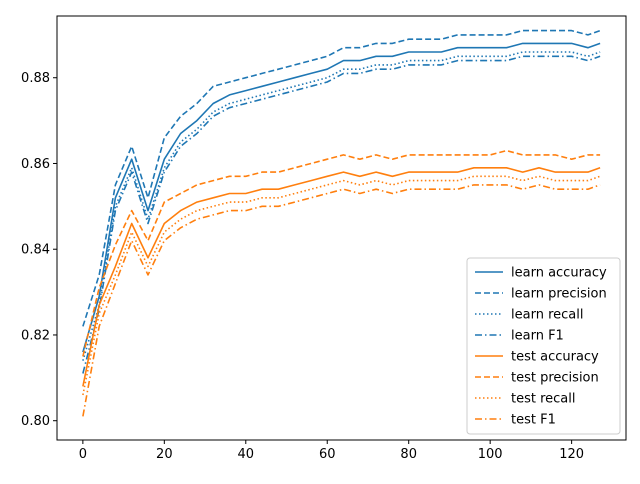 The height and width of the screenshot is (484, 640). I want to click on legend-label: test F1, so click(533, 420).